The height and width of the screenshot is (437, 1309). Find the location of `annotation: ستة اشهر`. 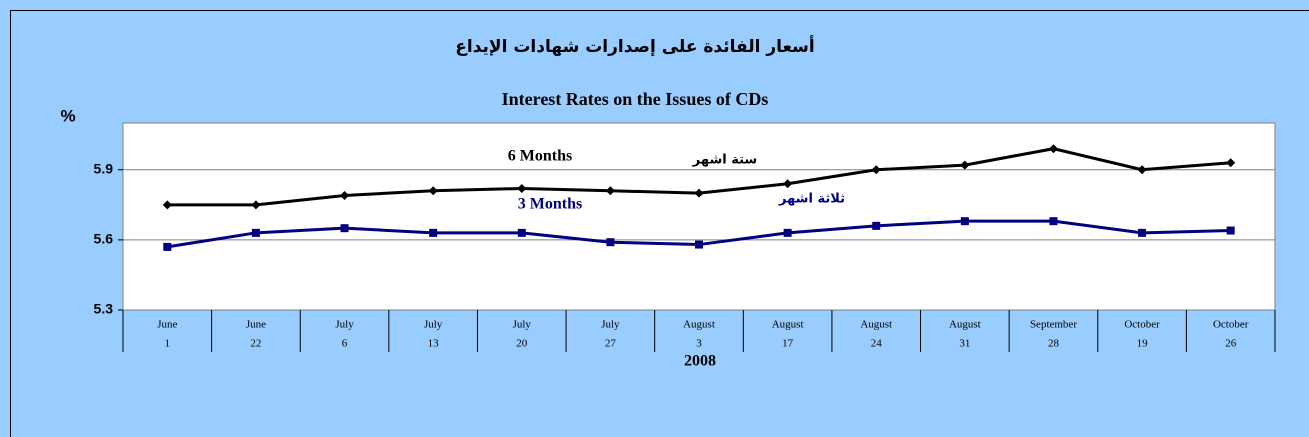

annotation: ستة اشهر is located at coordinates (724, 160).